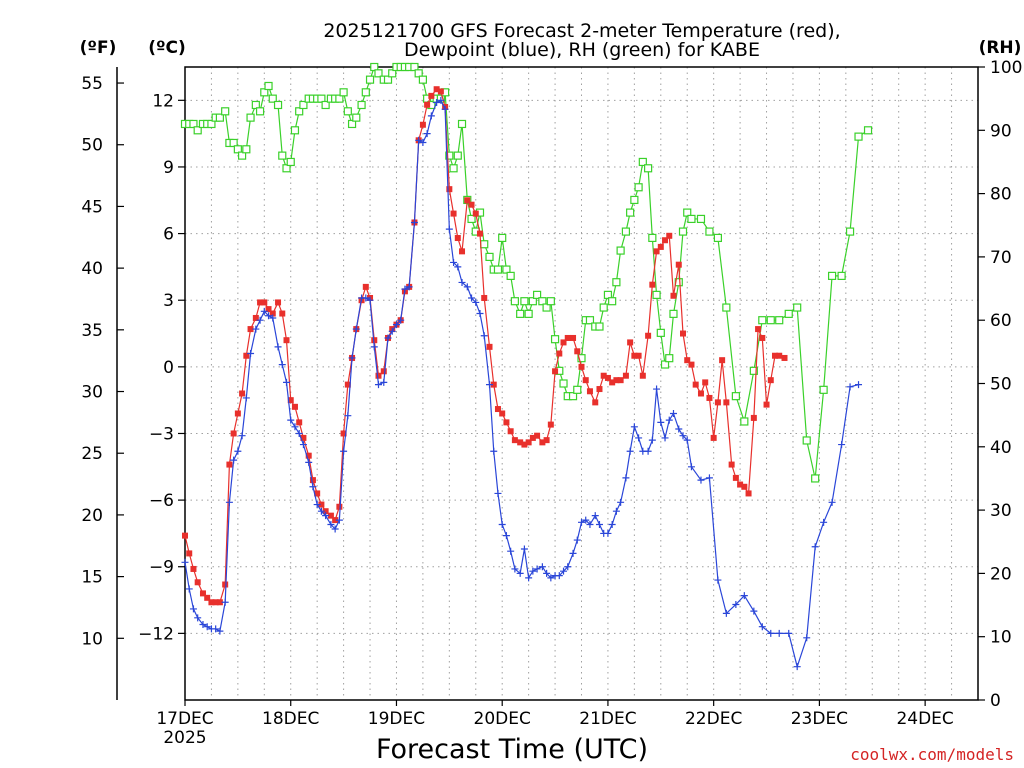 Image resolution: width=1024 pixels, height=768 pixels. Describe the element at coordinates (819, 719) in the screenshot. I see `x-tick-label: 23DEC` at that location.